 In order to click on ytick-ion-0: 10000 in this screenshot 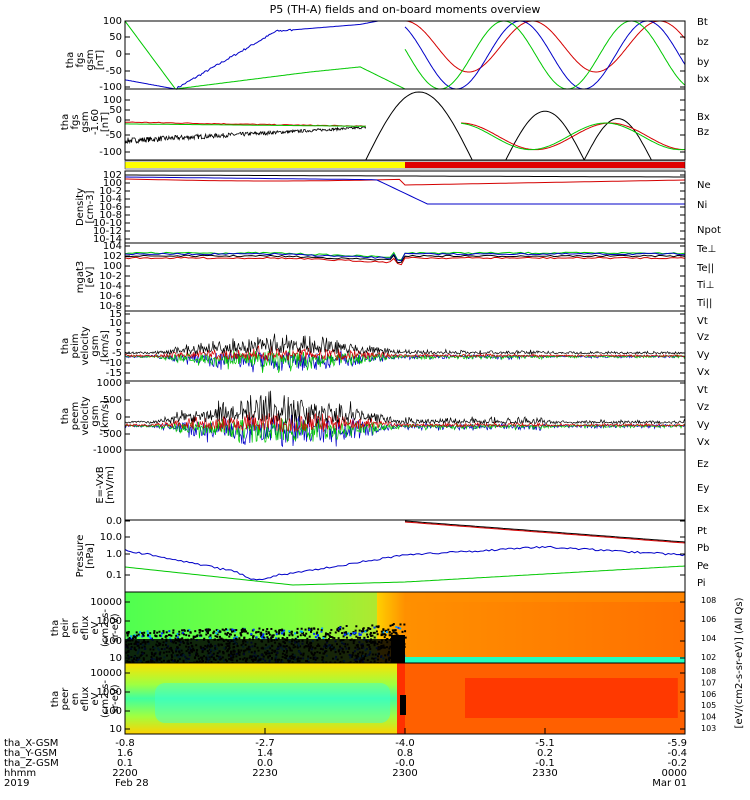, I will do `click(106, 602)`.